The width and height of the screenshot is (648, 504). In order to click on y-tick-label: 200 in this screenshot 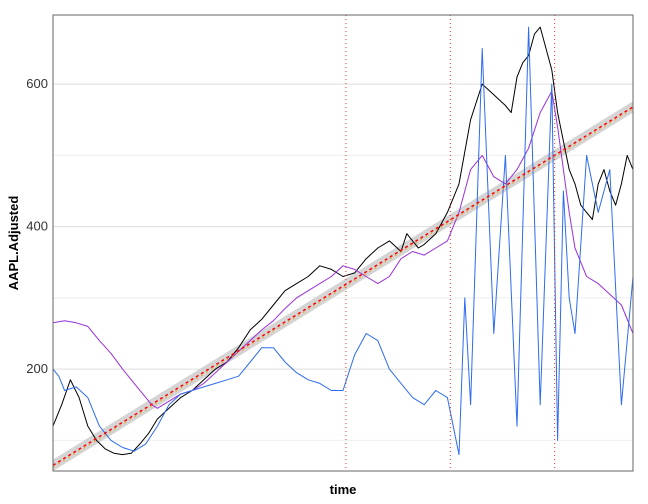, I will do `click(37, 368)`.